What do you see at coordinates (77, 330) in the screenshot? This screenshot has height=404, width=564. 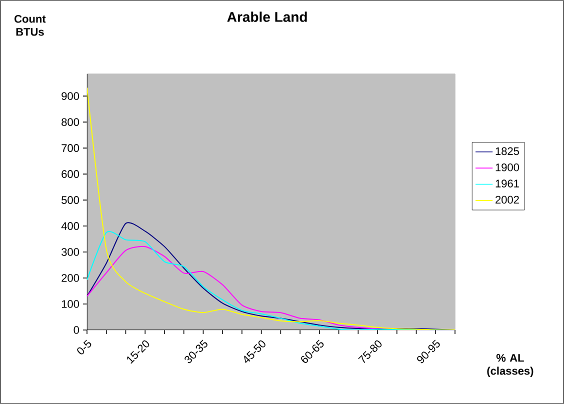 I see `y-tick-label: 0` at bounding box center [77, 330].